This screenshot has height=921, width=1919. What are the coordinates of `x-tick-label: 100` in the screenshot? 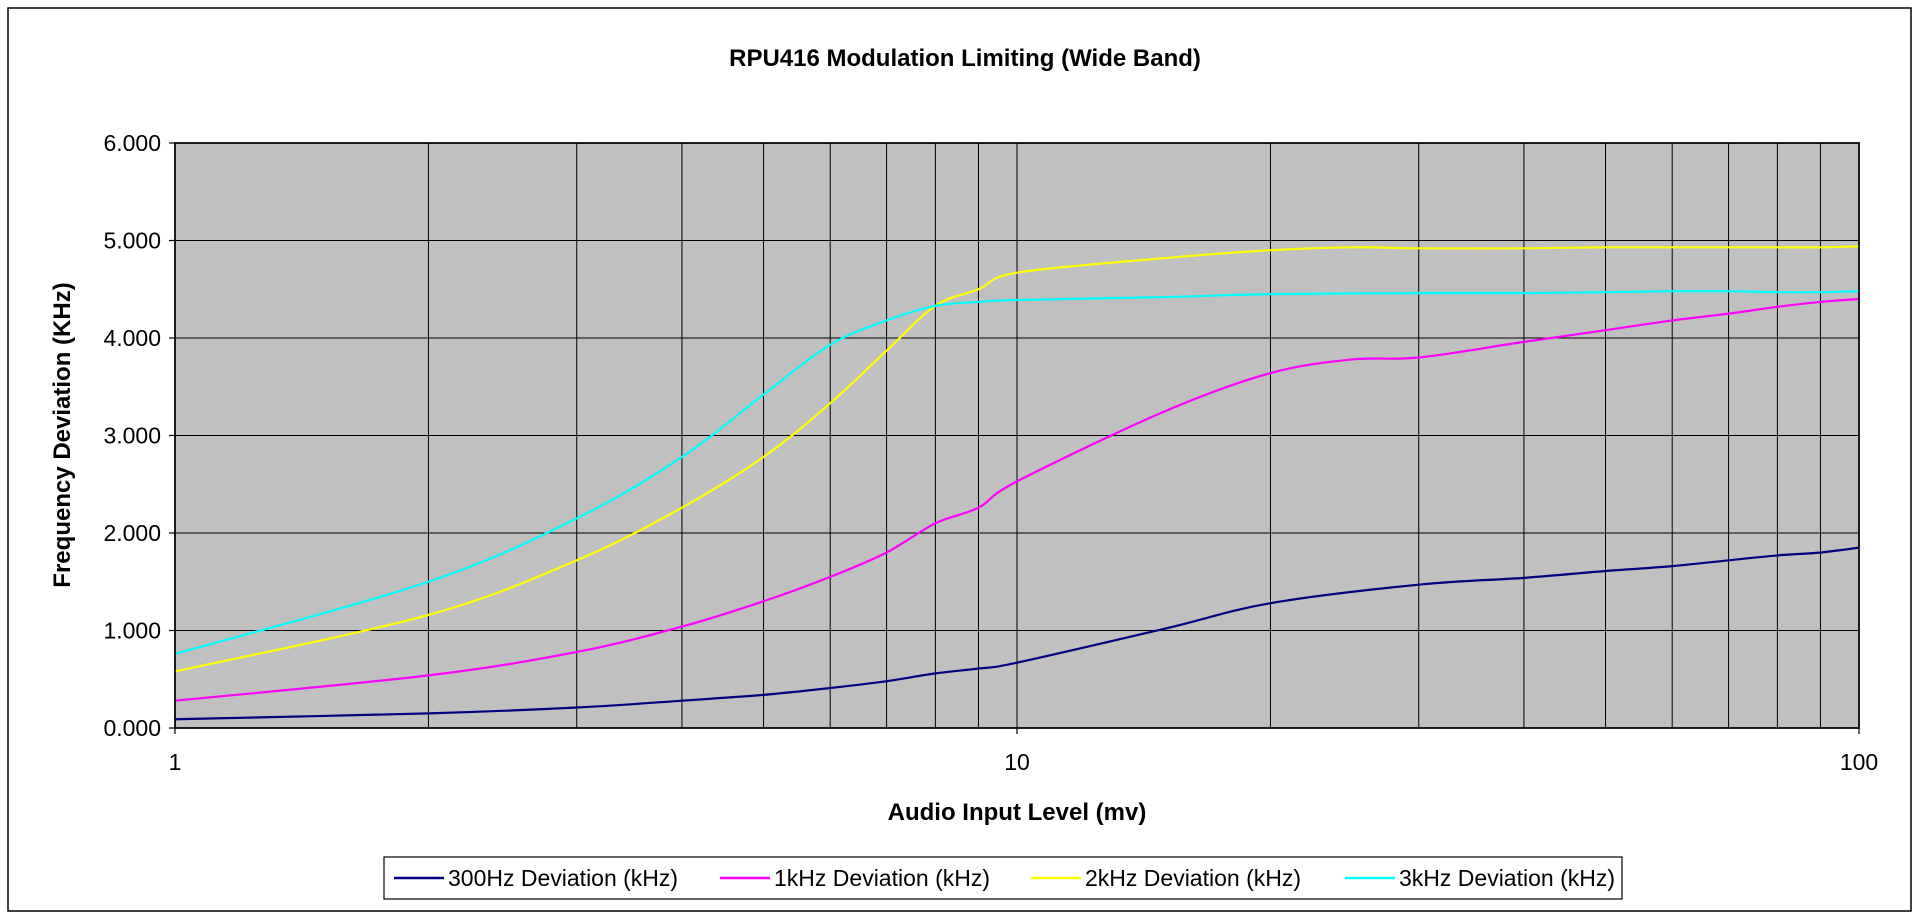 It's located at (1859, 762).